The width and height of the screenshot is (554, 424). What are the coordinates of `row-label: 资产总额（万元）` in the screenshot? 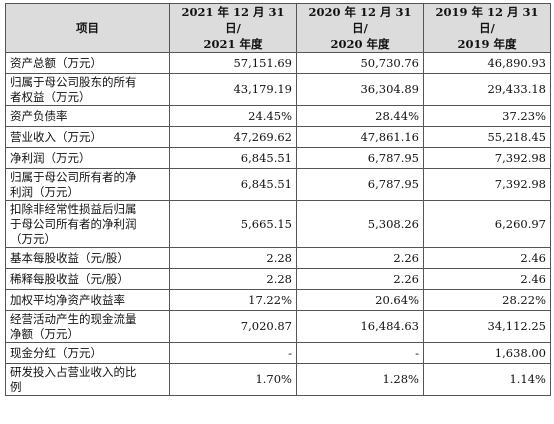 It's located at (87, 63).